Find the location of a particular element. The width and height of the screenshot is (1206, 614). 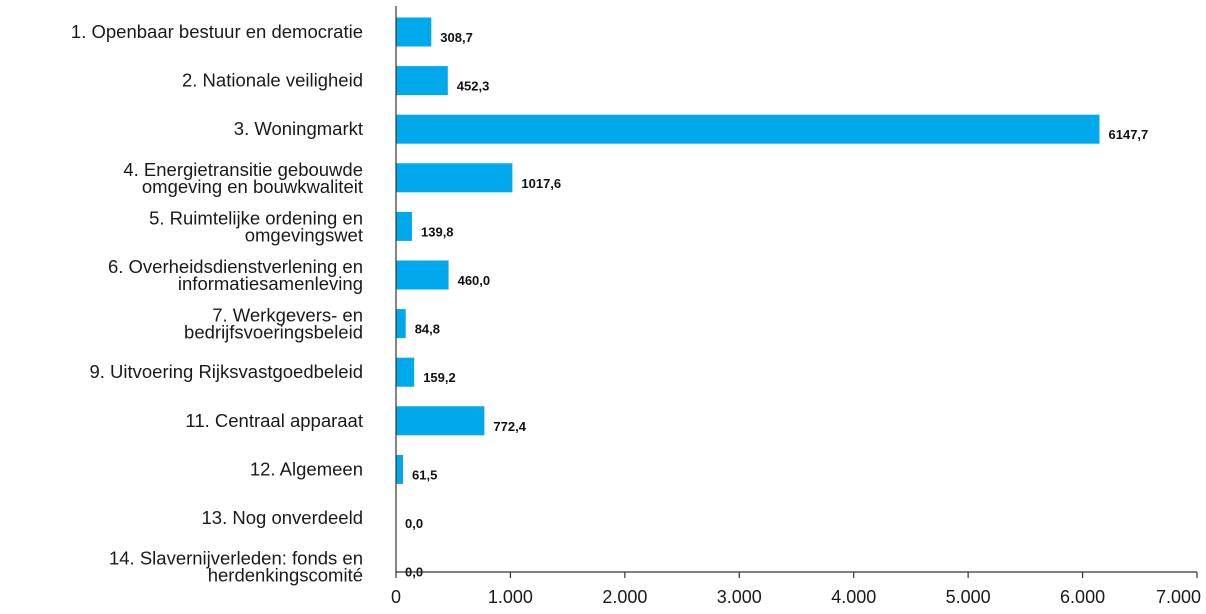

category-label: 2. Nationale veiligheid is located at coordinates (272, 80).